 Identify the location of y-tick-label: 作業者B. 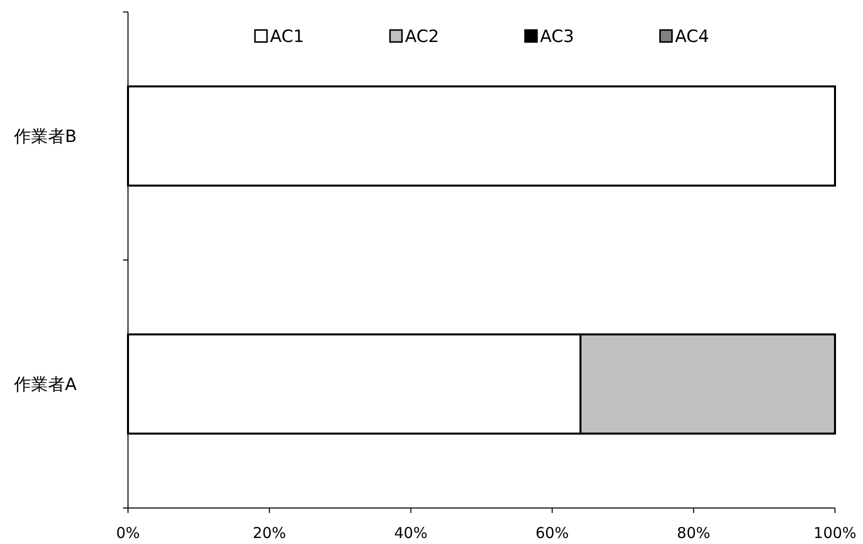
(45, 137).